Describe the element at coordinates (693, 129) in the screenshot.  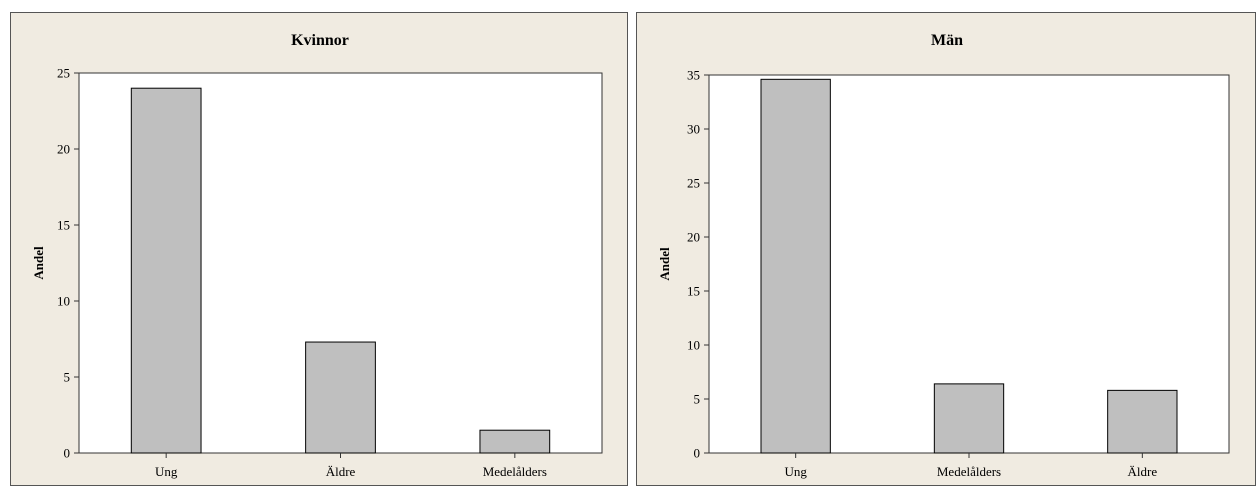
I see `y-tick-label: 30` at that location.